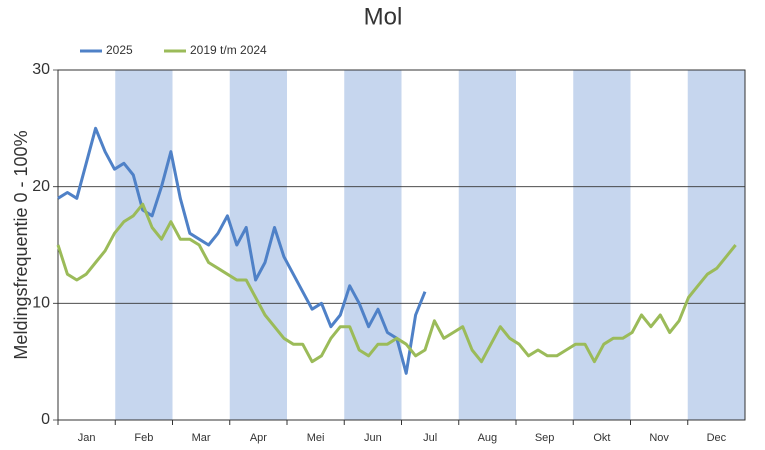 Image resolution: width=765 pixels, height=450 pixels. I want to click on x-tick-label: Okt, so click(601, 438).